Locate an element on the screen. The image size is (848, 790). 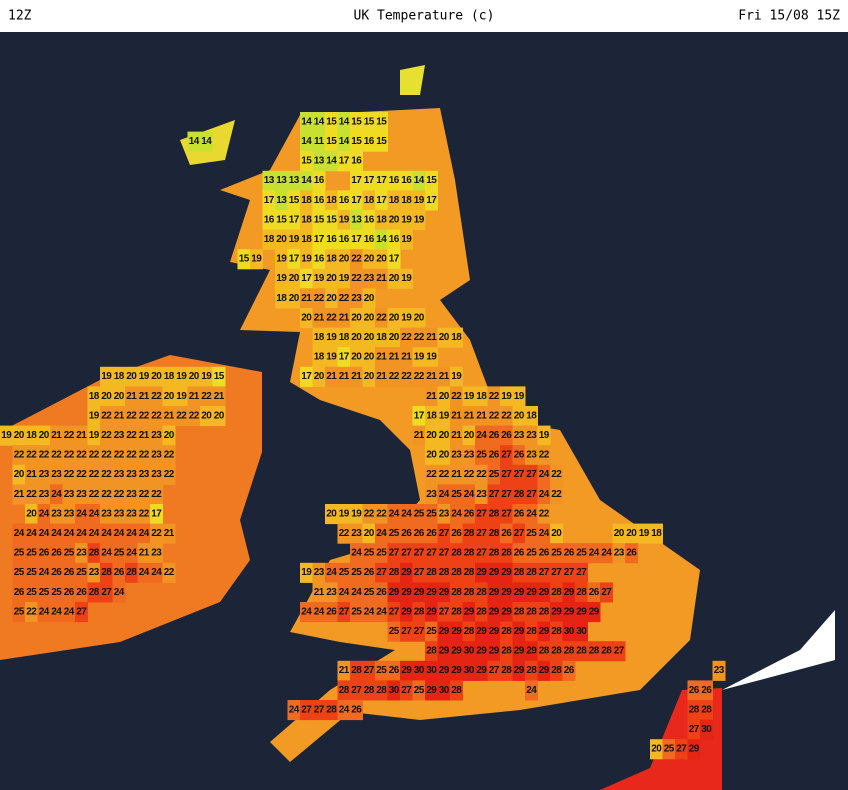
temperature-label: 25 is located at coordinates (556, 553).